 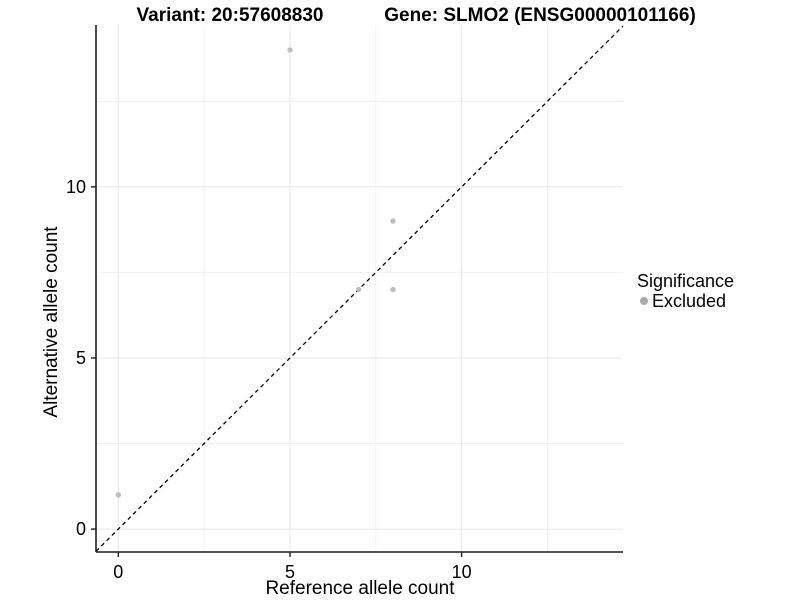 I want to click on y-axis-title: Alternative allele count, so click(x=51, y=322).